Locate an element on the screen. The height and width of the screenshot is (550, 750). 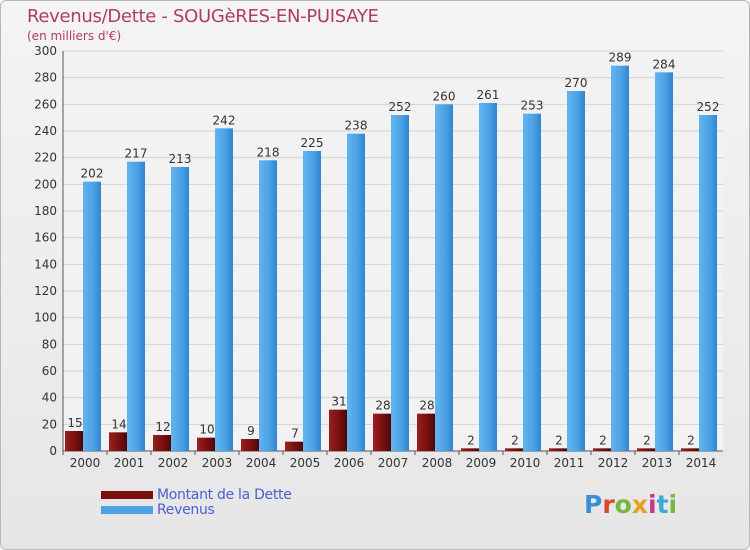
data-label-revenus: 284 is located at coordinates (664, 64).